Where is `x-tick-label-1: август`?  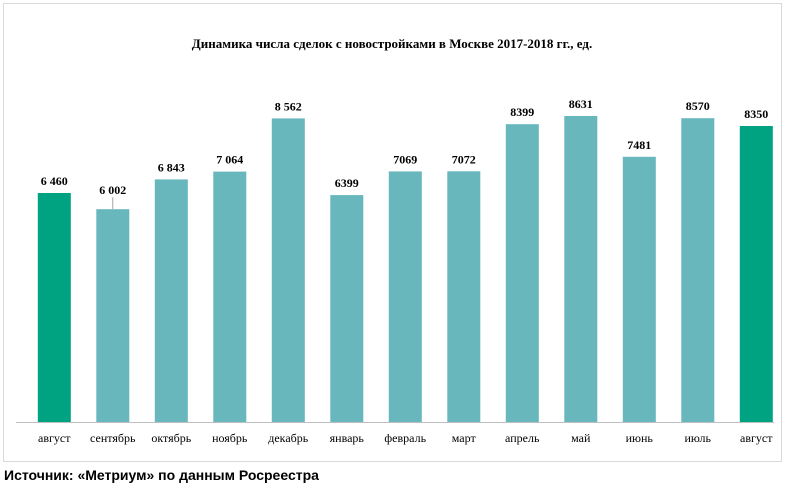 x-tick-label-1: август is located at coordinates (54, 438).